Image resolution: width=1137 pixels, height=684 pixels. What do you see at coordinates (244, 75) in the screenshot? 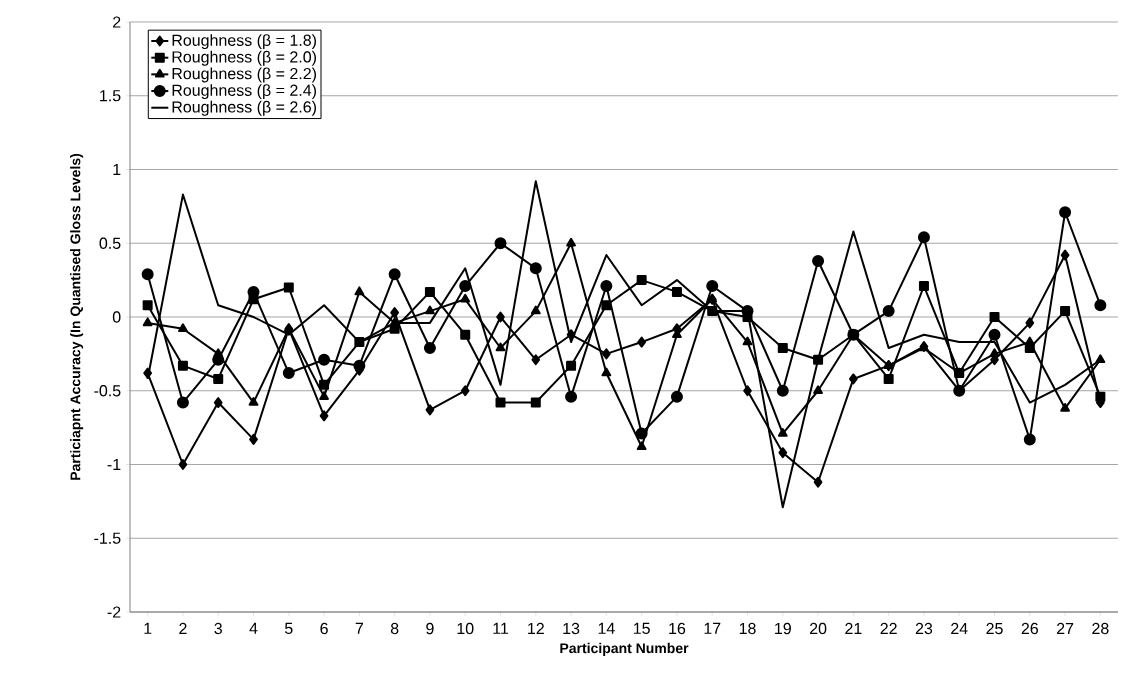
I see `legend-label: Roughness (β = 2.2)` at bounding box center [244, 75].